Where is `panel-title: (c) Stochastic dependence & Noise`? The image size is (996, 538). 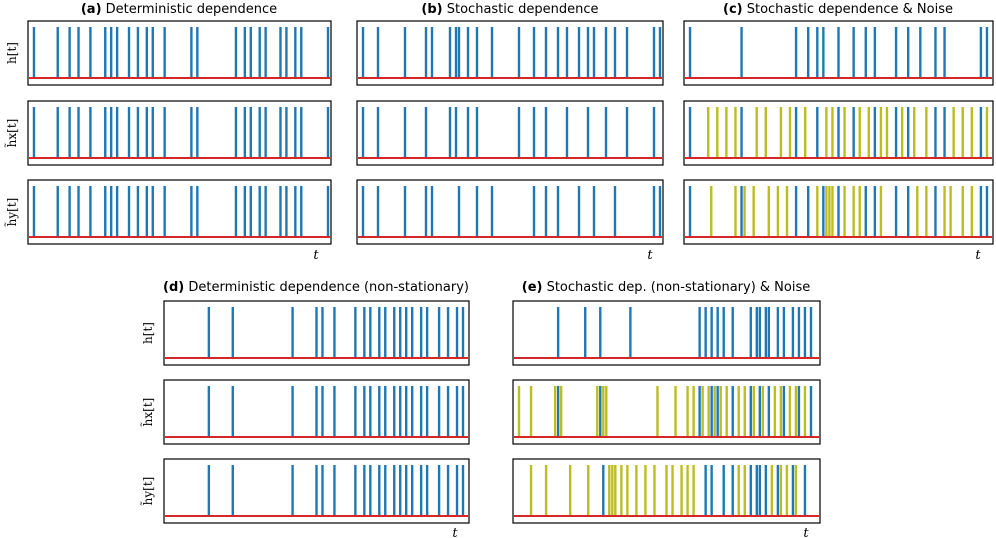 panel-title: (c) Stochastic dependence & Noise is located at coordinates (838, 9).